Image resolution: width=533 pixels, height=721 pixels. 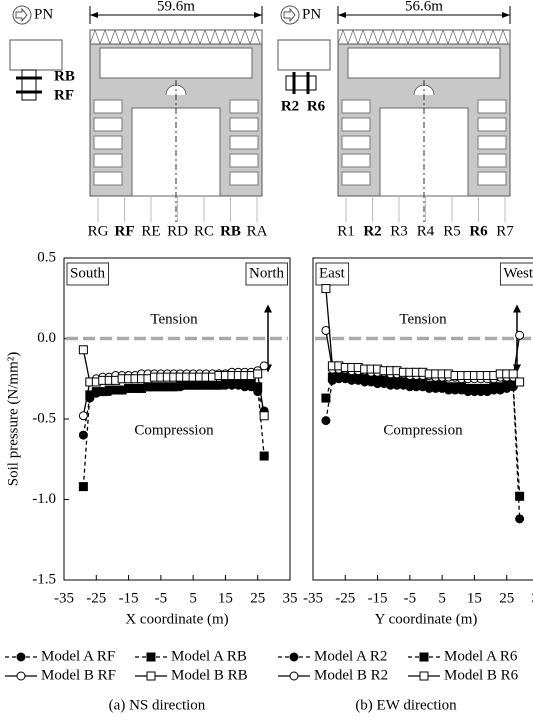 I want to click on grid-axis-label: R2, so click(x=372, y=231).